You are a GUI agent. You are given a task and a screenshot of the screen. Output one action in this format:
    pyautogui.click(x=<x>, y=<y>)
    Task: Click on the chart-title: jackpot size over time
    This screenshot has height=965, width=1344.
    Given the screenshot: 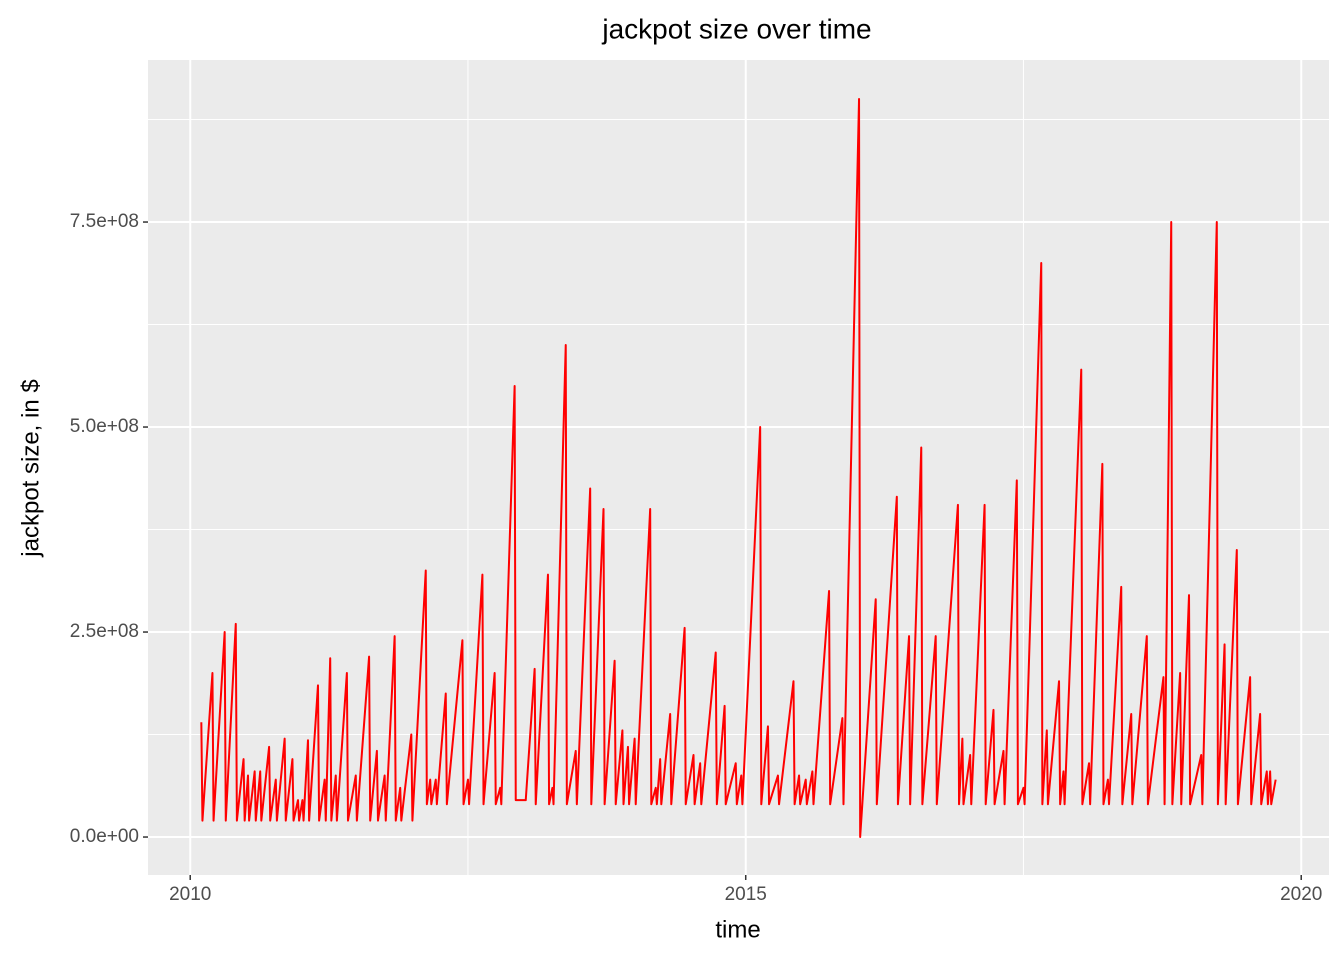 What is the action you would take?
    pyautogui.click(x=736, y=28)
    